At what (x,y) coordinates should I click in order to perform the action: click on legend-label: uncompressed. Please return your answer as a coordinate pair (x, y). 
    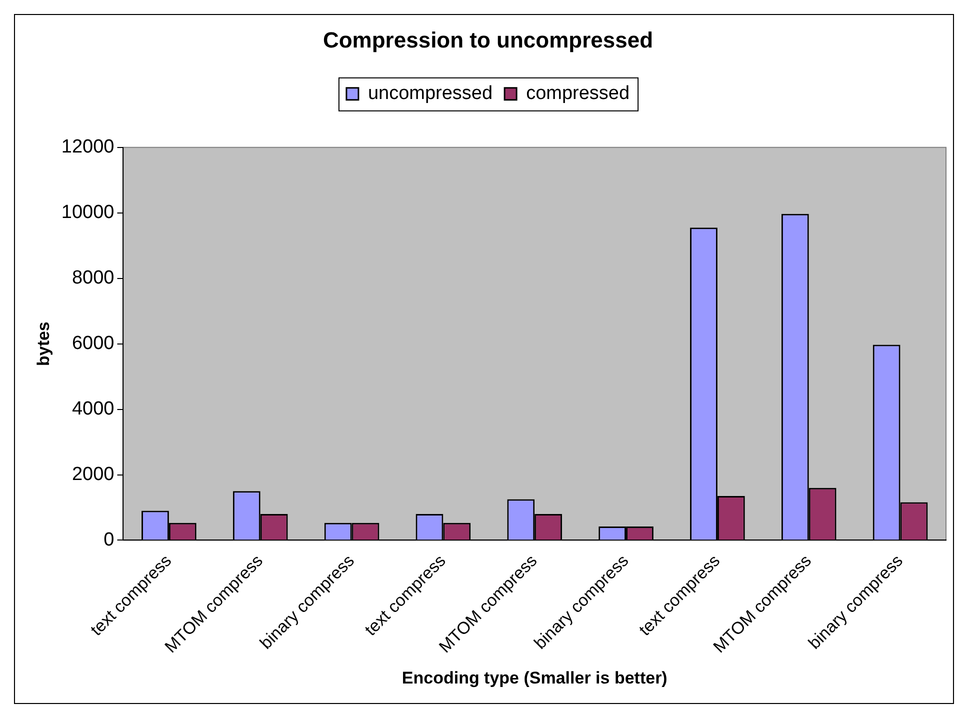
    Looking at the image, I should click on (430, 93).